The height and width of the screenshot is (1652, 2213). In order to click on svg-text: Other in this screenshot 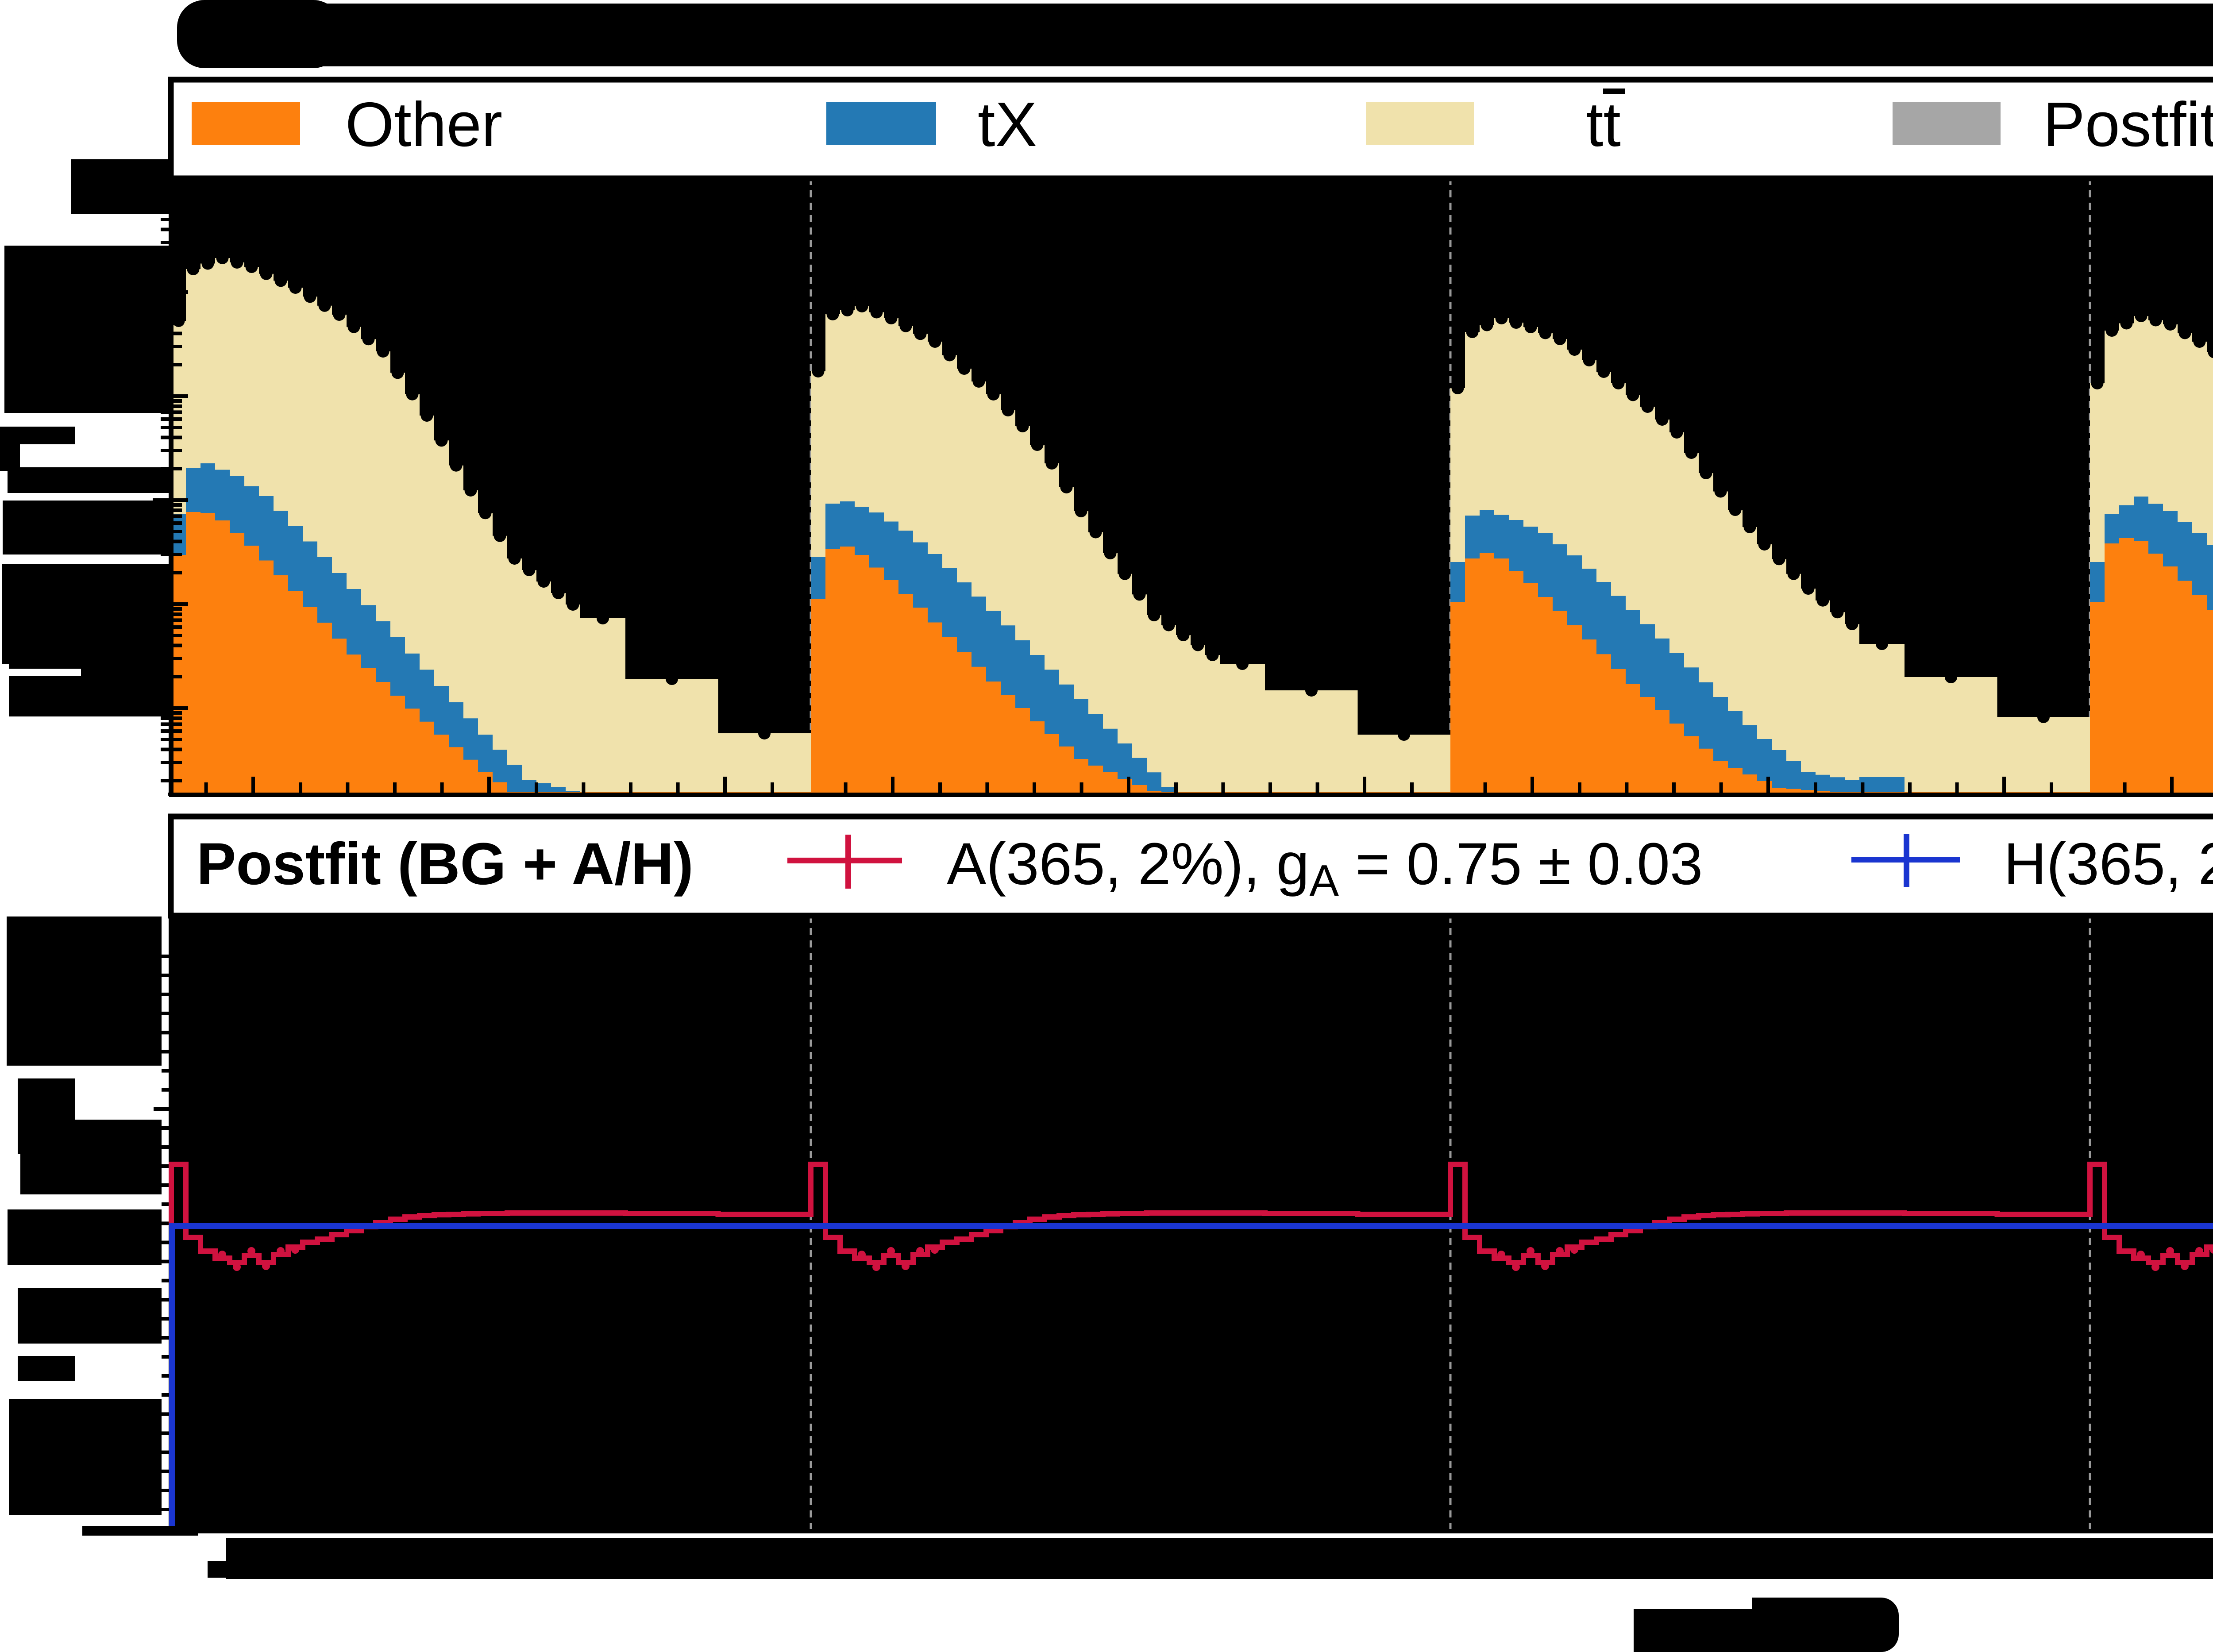, I will do `click(423, 125)`.